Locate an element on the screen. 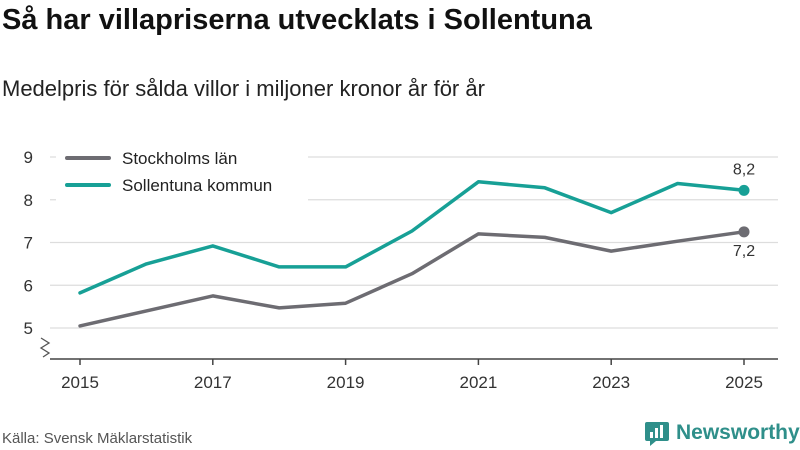 This screenshot has width=800, height=450. legend-label-sollentuna: Sollentuna kommun is located at coordinates (197, 185).